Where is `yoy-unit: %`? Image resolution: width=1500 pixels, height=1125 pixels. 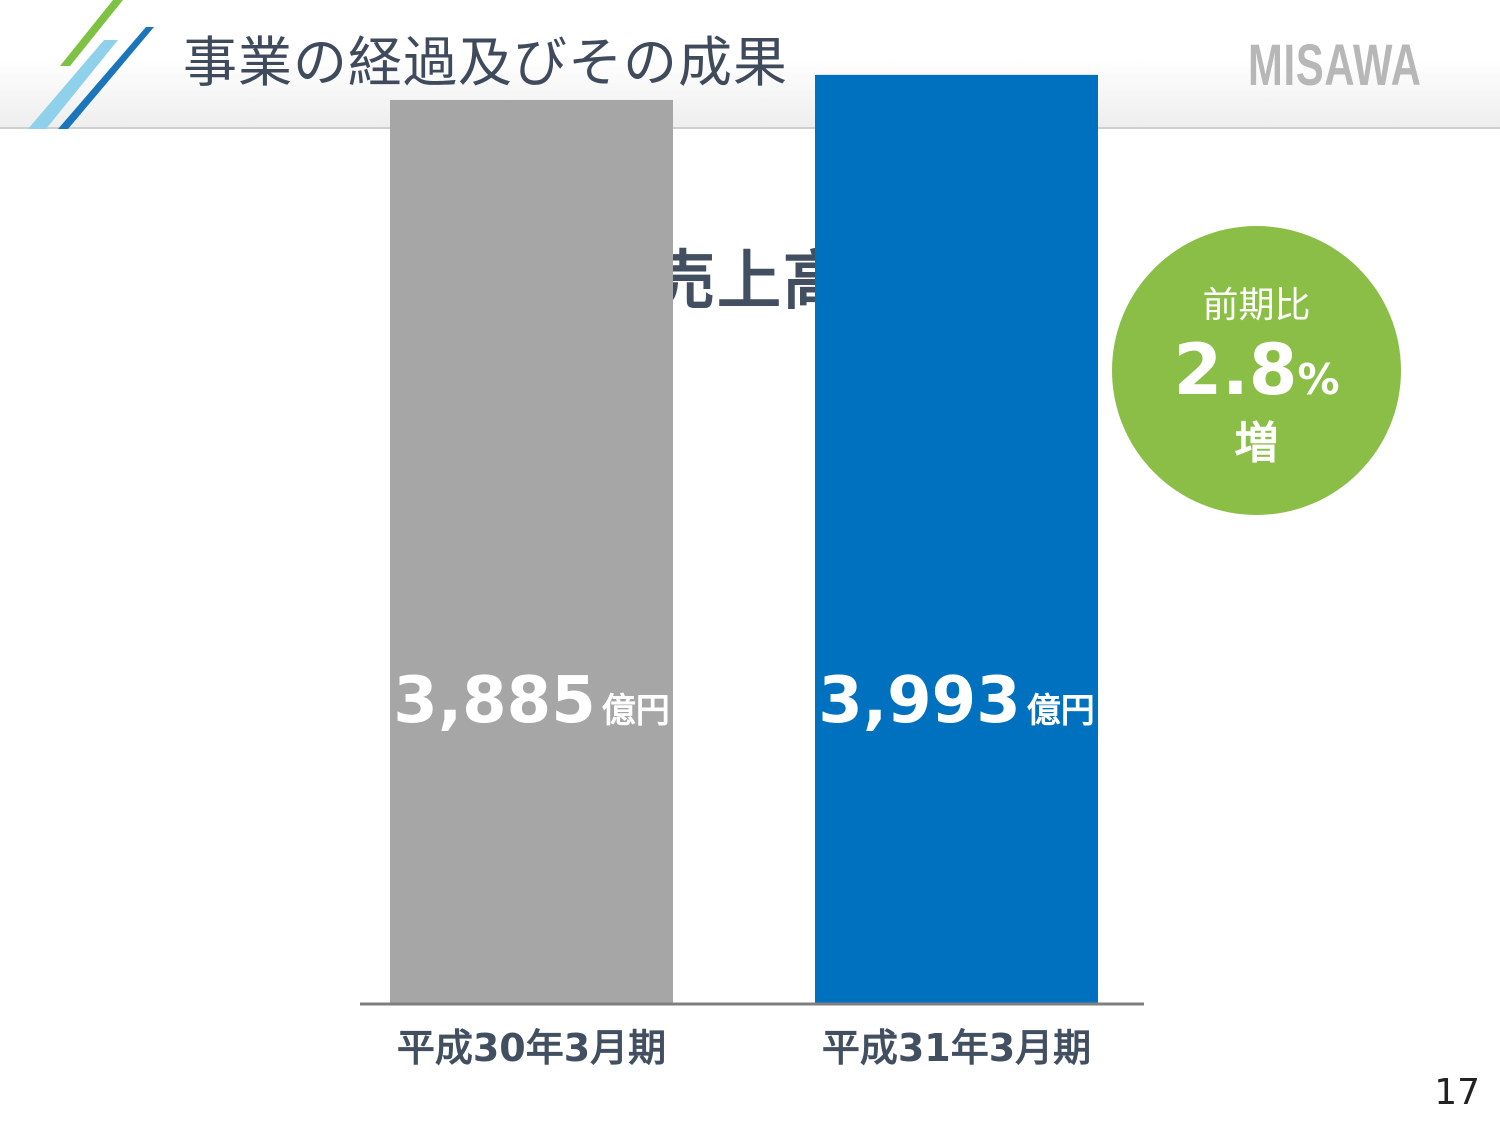 yoy-unit: % is located at coordinates (1318, 379).